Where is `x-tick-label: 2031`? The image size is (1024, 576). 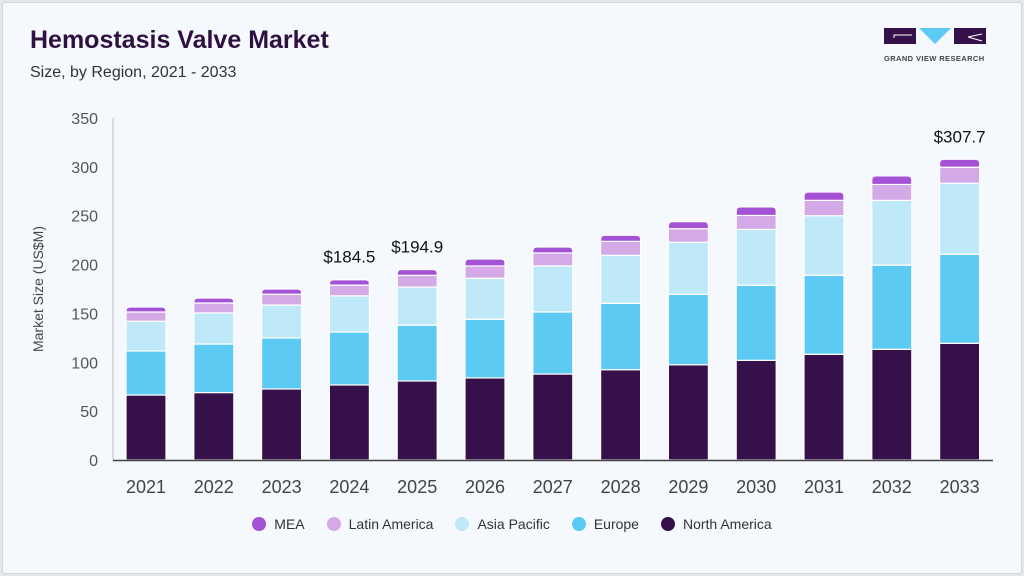
x-tick-label: 2031 is located at coordinates (824, 487).